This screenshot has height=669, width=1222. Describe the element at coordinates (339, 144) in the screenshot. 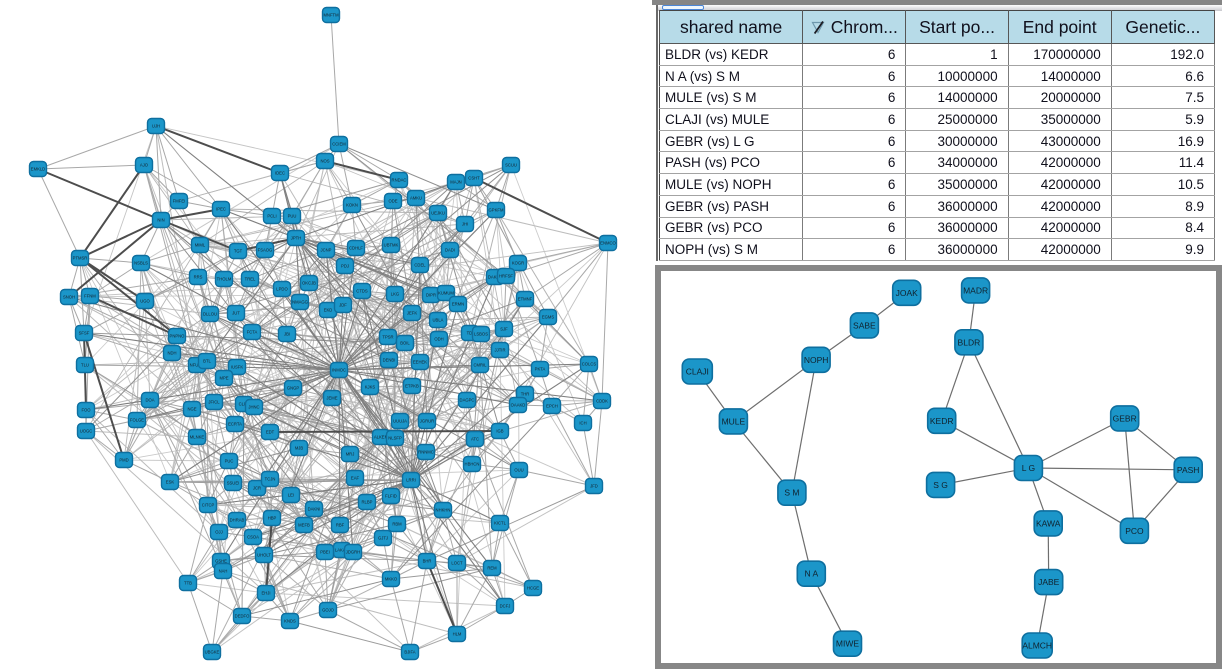

I see `svg-text: CCIEM` at that location.